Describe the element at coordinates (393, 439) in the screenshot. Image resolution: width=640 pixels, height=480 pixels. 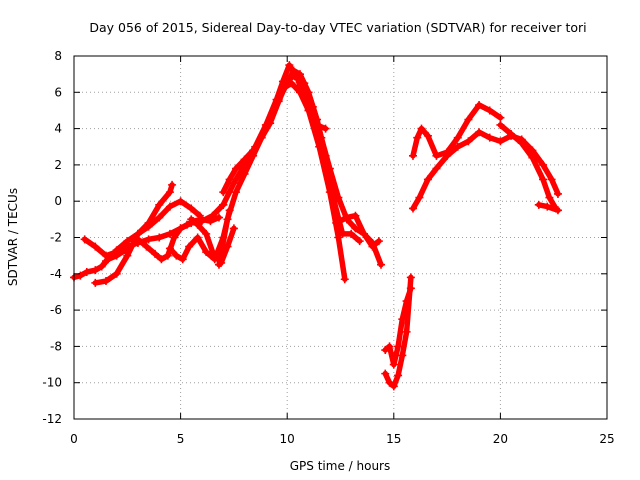
I see `x-tick-label: 15` at that location.